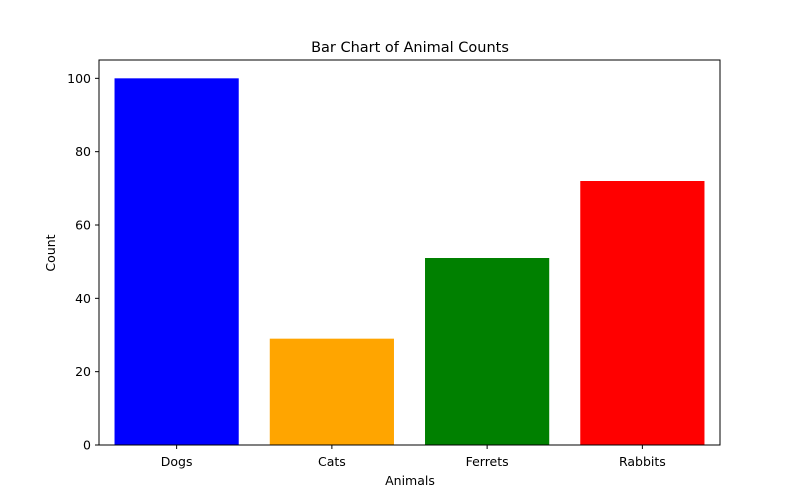 The image size is (800, 500). I want to click on bar-ferrets, so click(487, 351).